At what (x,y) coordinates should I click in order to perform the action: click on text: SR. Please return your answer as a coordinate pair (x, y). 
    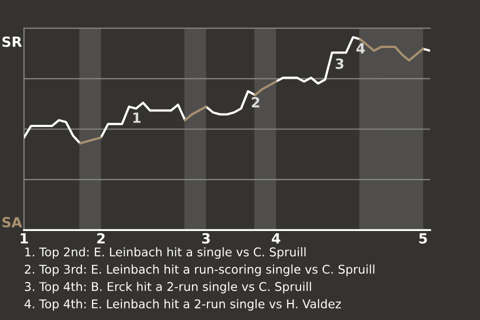
    Looking at the image, I should click on (12, 41).